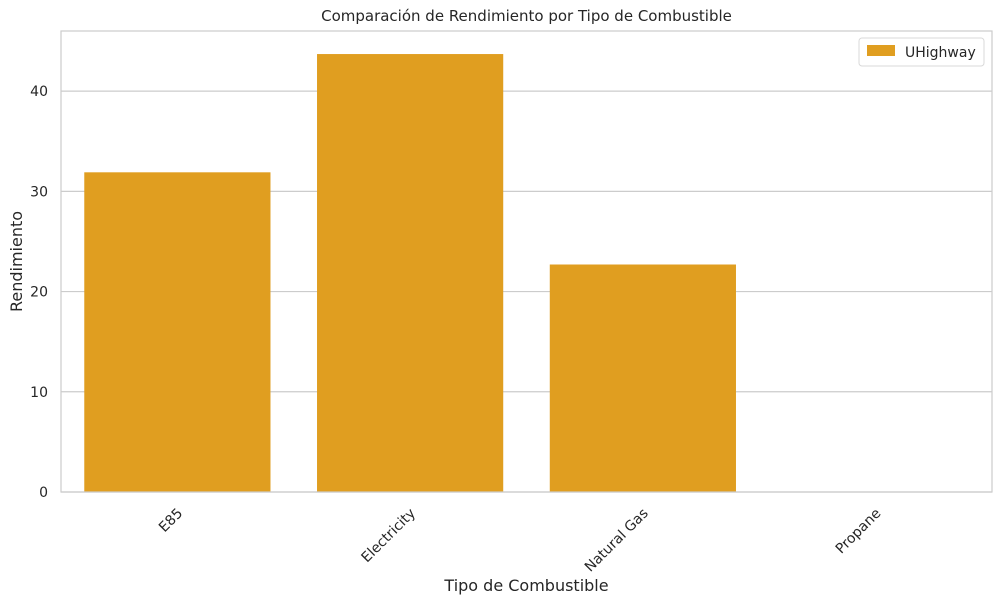  What do you see at coordinates (881, 50) in the screenshot?
I see `legend-swatch` at bounding box center [881, 50].